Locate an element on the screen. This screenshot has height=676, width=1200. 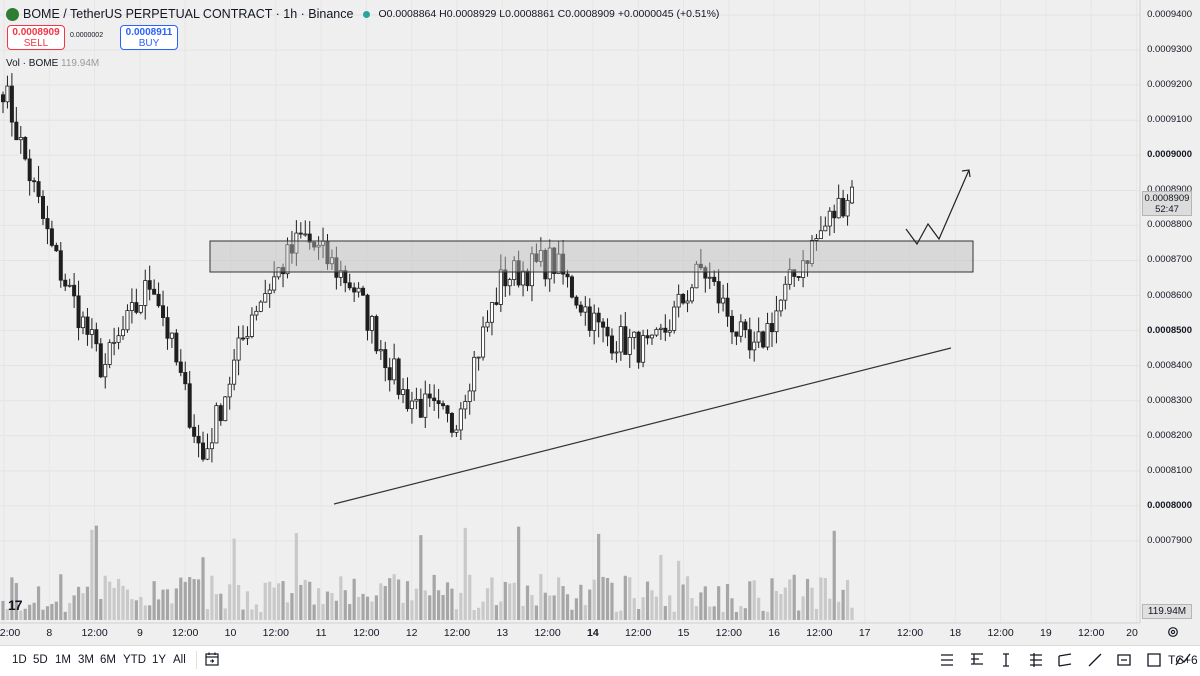
path-icon is located at coordinates (1183, 660).